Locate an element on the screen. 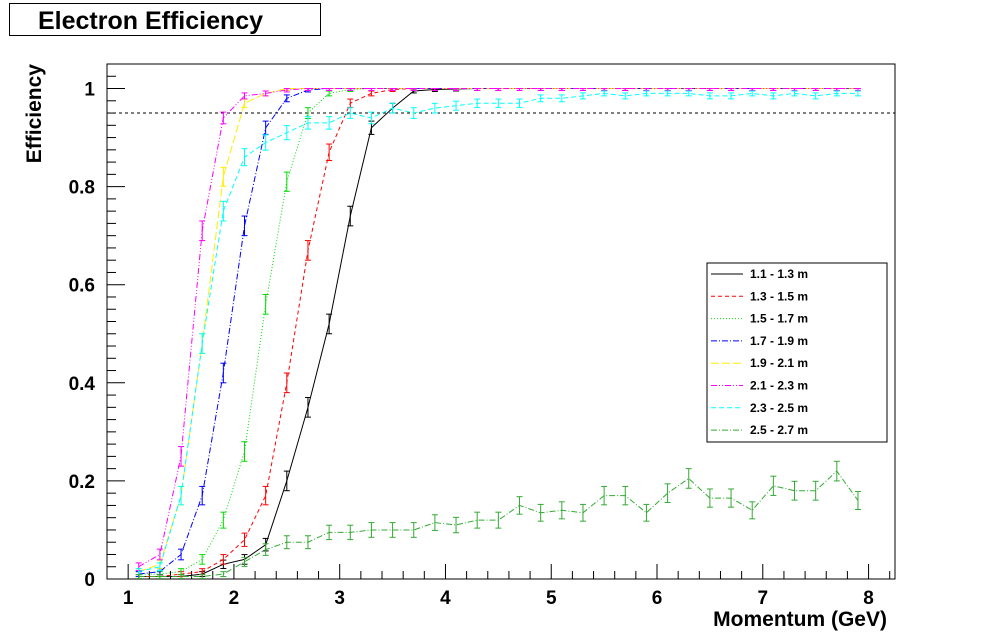 Image resolution: width=996 pixels, height=643 pixels. x-tick-label: 4 is located at coordinates (445, 598).